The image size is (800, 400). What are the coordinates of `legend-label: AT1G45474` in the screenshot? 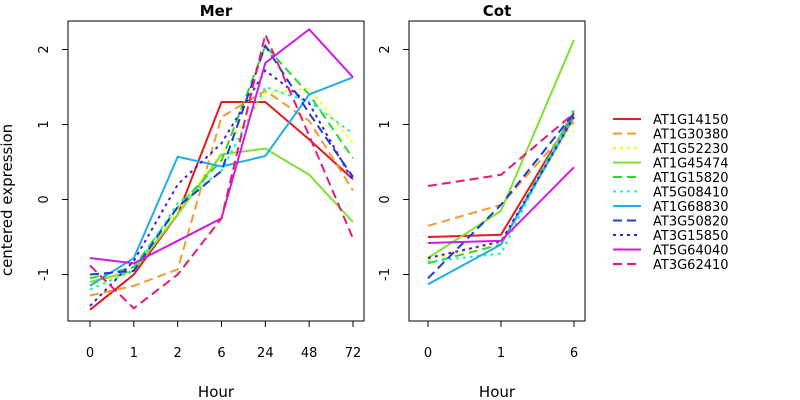 It's located at (691, 164).